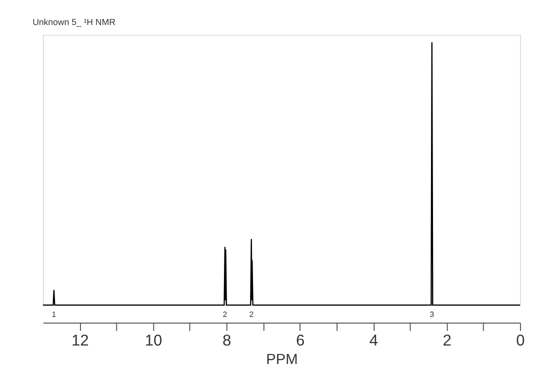  What do you see at coordinates (80, 341) in the screenshot?
I see `x-tick-label: 12` at bounding box center [80, 341].